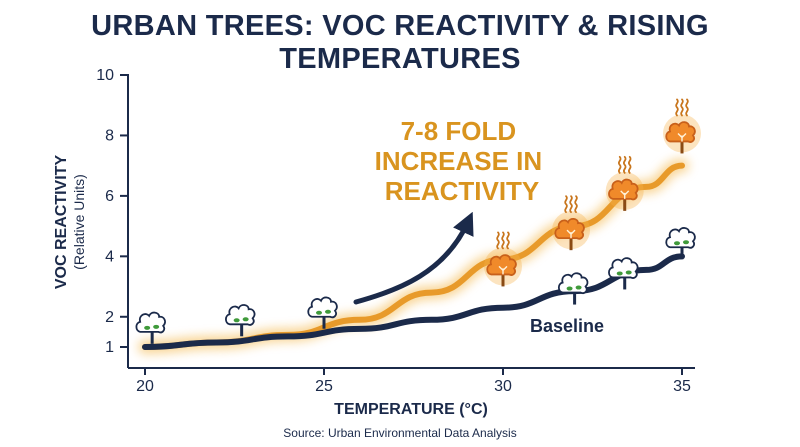 The width and height of the screenshot is (800, 447). Describe the element at coordinates (413, 258) in the screenshot. I see `trend-arrow` at that location.